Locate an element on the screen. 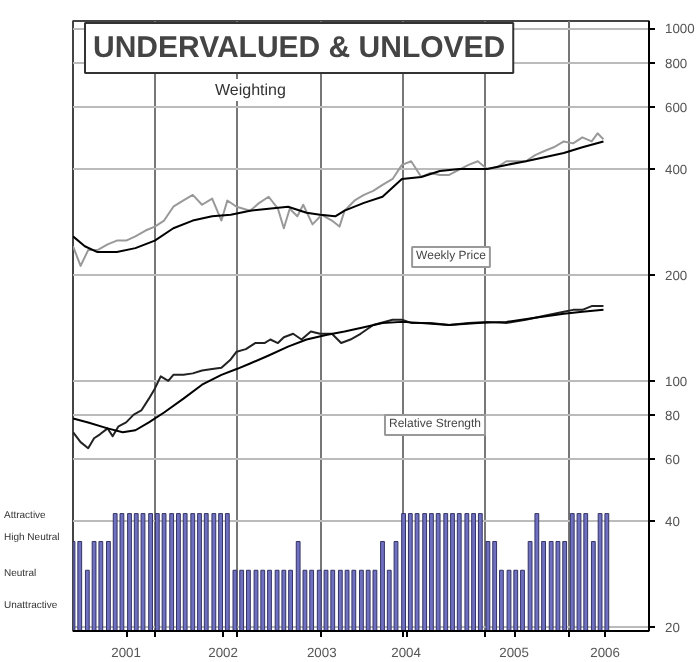 This screenshot has height=662, width=700. line-series is located at coordinates (339, 197).